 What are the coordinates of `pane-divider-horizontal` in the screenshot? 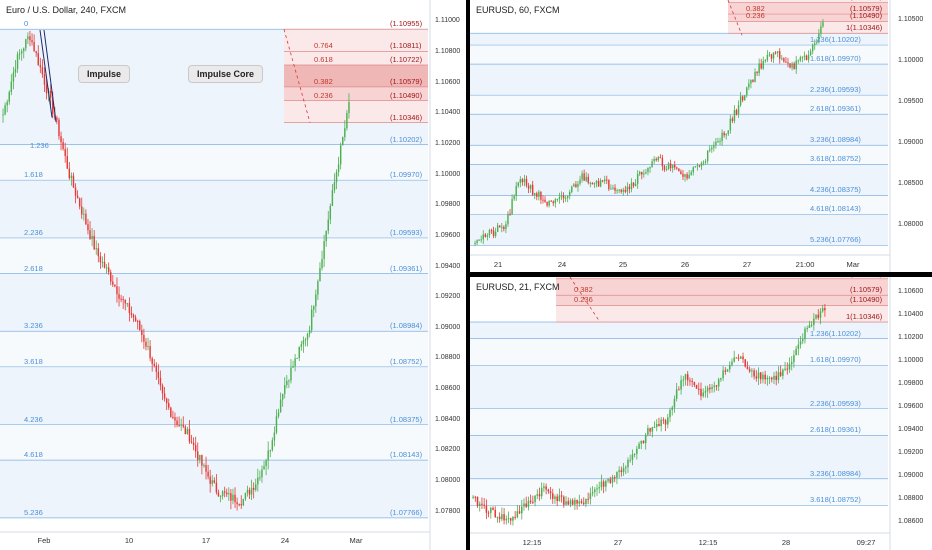 It's located at (701, 274).